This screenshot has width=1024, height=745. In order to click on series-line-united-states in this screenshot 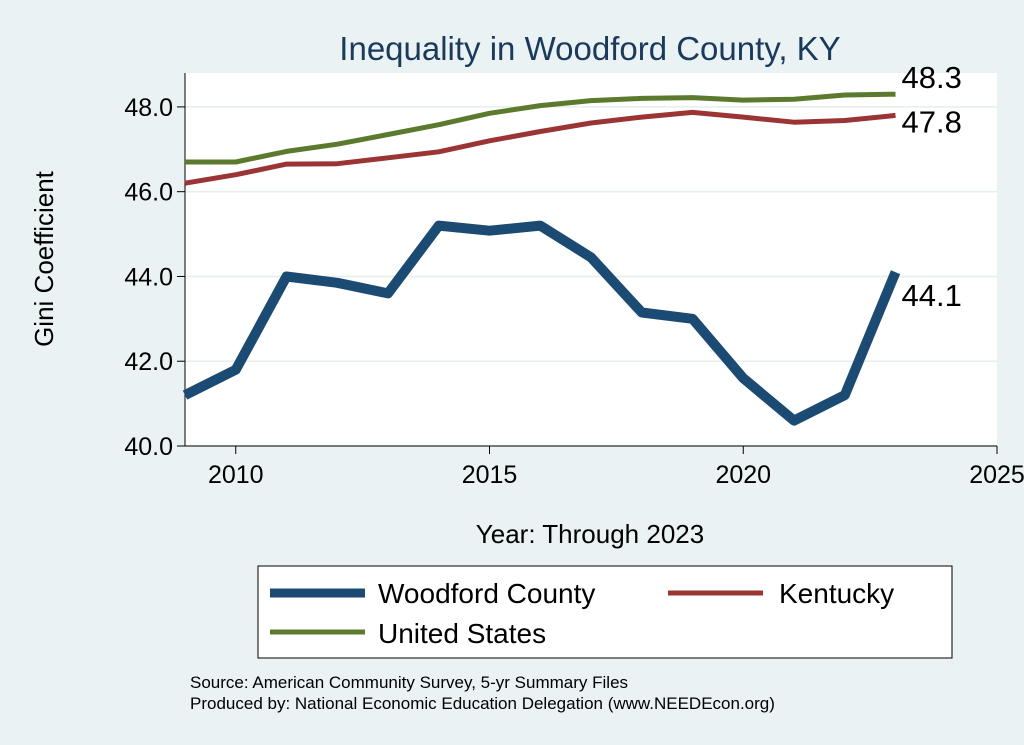, I will do `click(540, 128)`.